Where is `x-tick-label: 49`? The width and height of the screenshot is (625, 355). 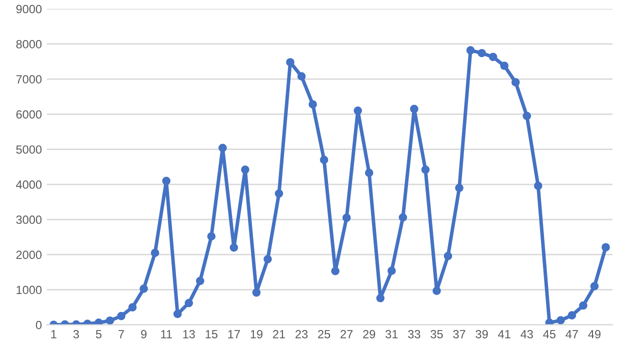 x-tick-label: 49 is located at coordinates (594, 334).